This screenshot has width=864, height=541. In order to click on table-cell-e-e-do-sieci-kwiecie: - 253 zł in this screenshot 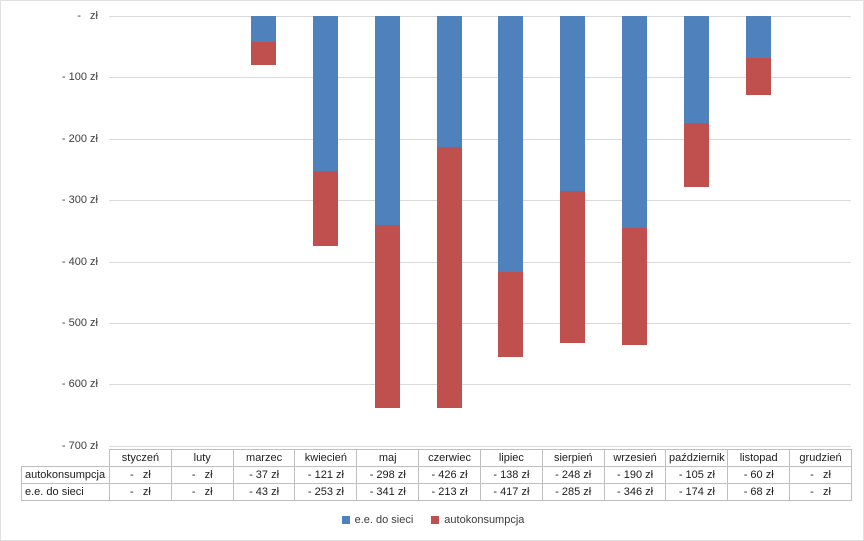, I will do `click(326, 492)`.